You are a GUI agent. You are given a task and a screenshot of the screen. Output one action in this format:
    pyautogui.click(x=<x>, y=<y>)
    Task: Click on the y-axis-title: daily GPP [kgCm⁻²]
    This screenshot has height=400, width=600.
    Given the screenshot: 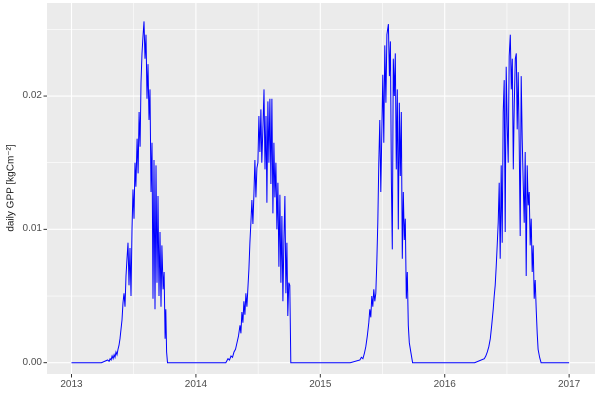 What is the action you would take?
    pyautogui.click(x=11, y=188)
    